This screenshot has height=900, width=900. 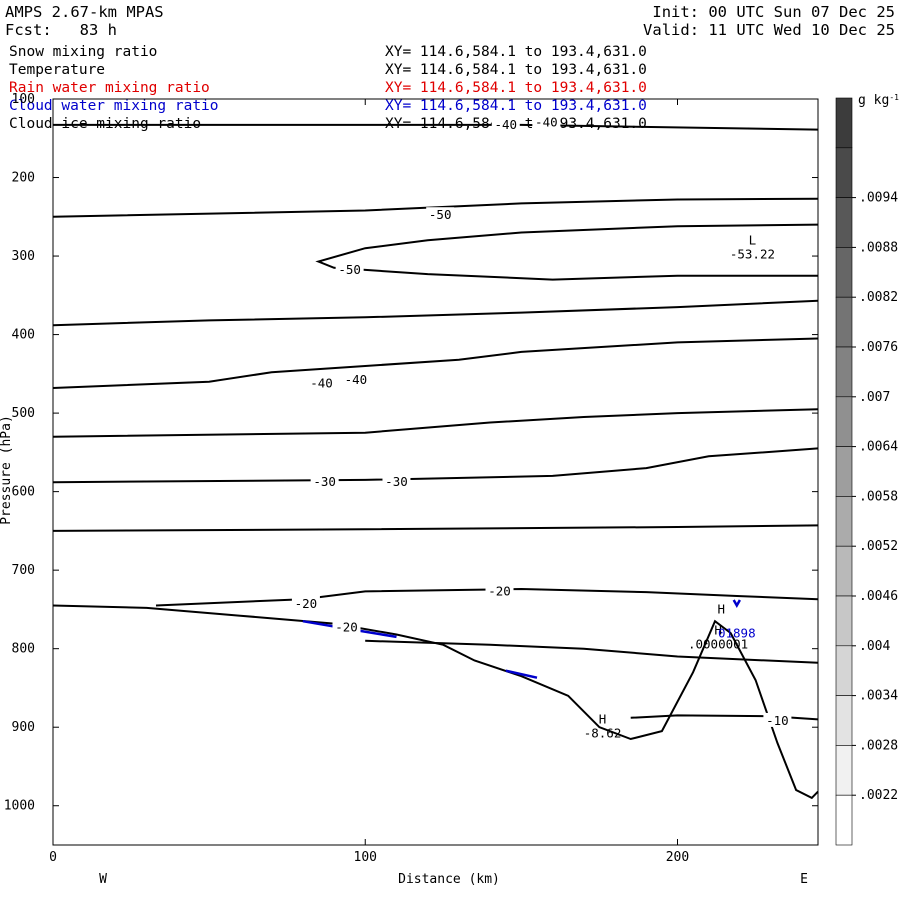 I want to click on extremum-value: .0000001, so click(x=718, y=644).